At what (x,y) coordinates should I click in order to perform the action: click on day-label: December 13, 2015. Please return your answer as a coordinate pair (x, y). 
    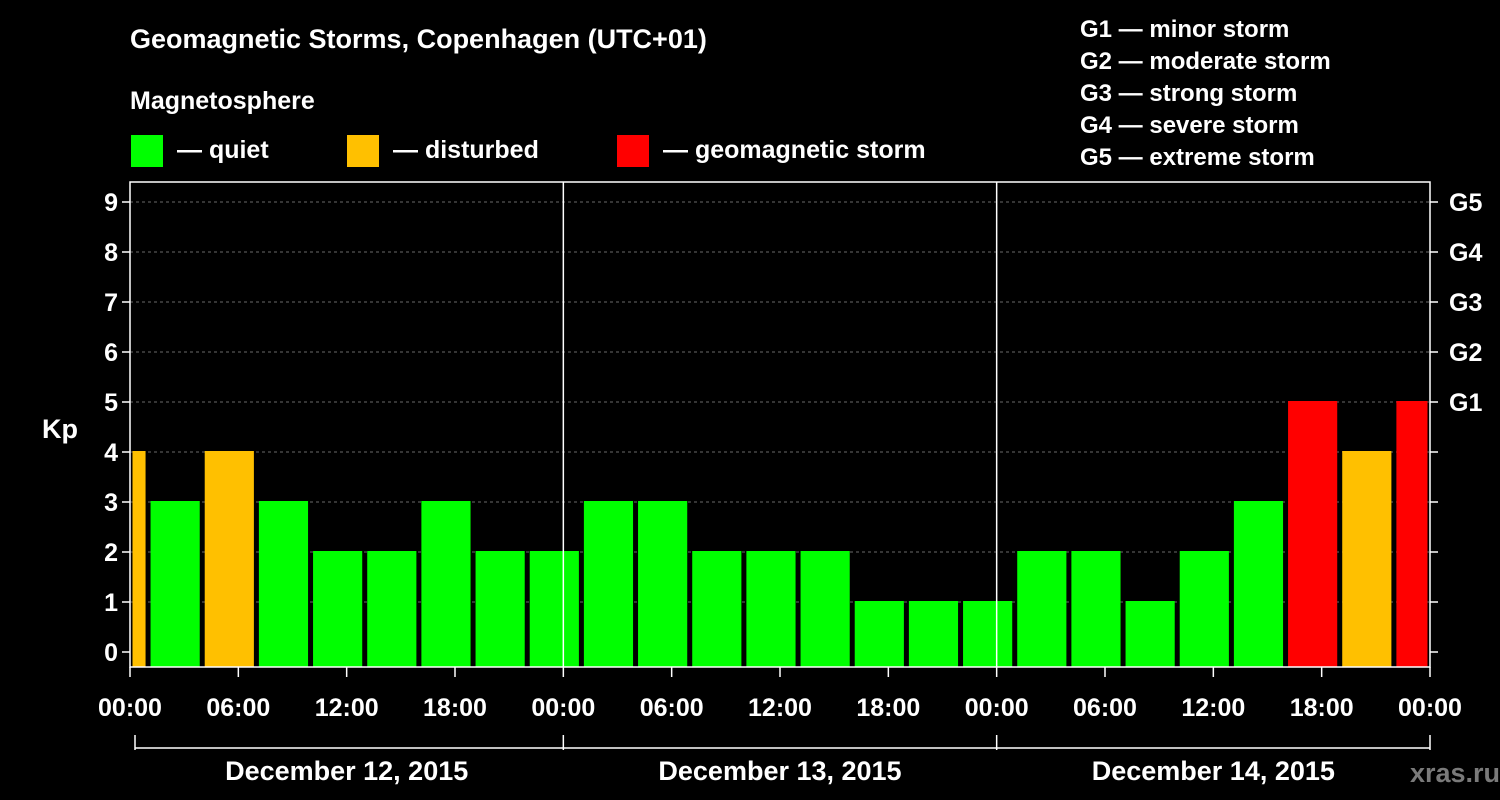
    Looking at the image, I should click on (779, 771).